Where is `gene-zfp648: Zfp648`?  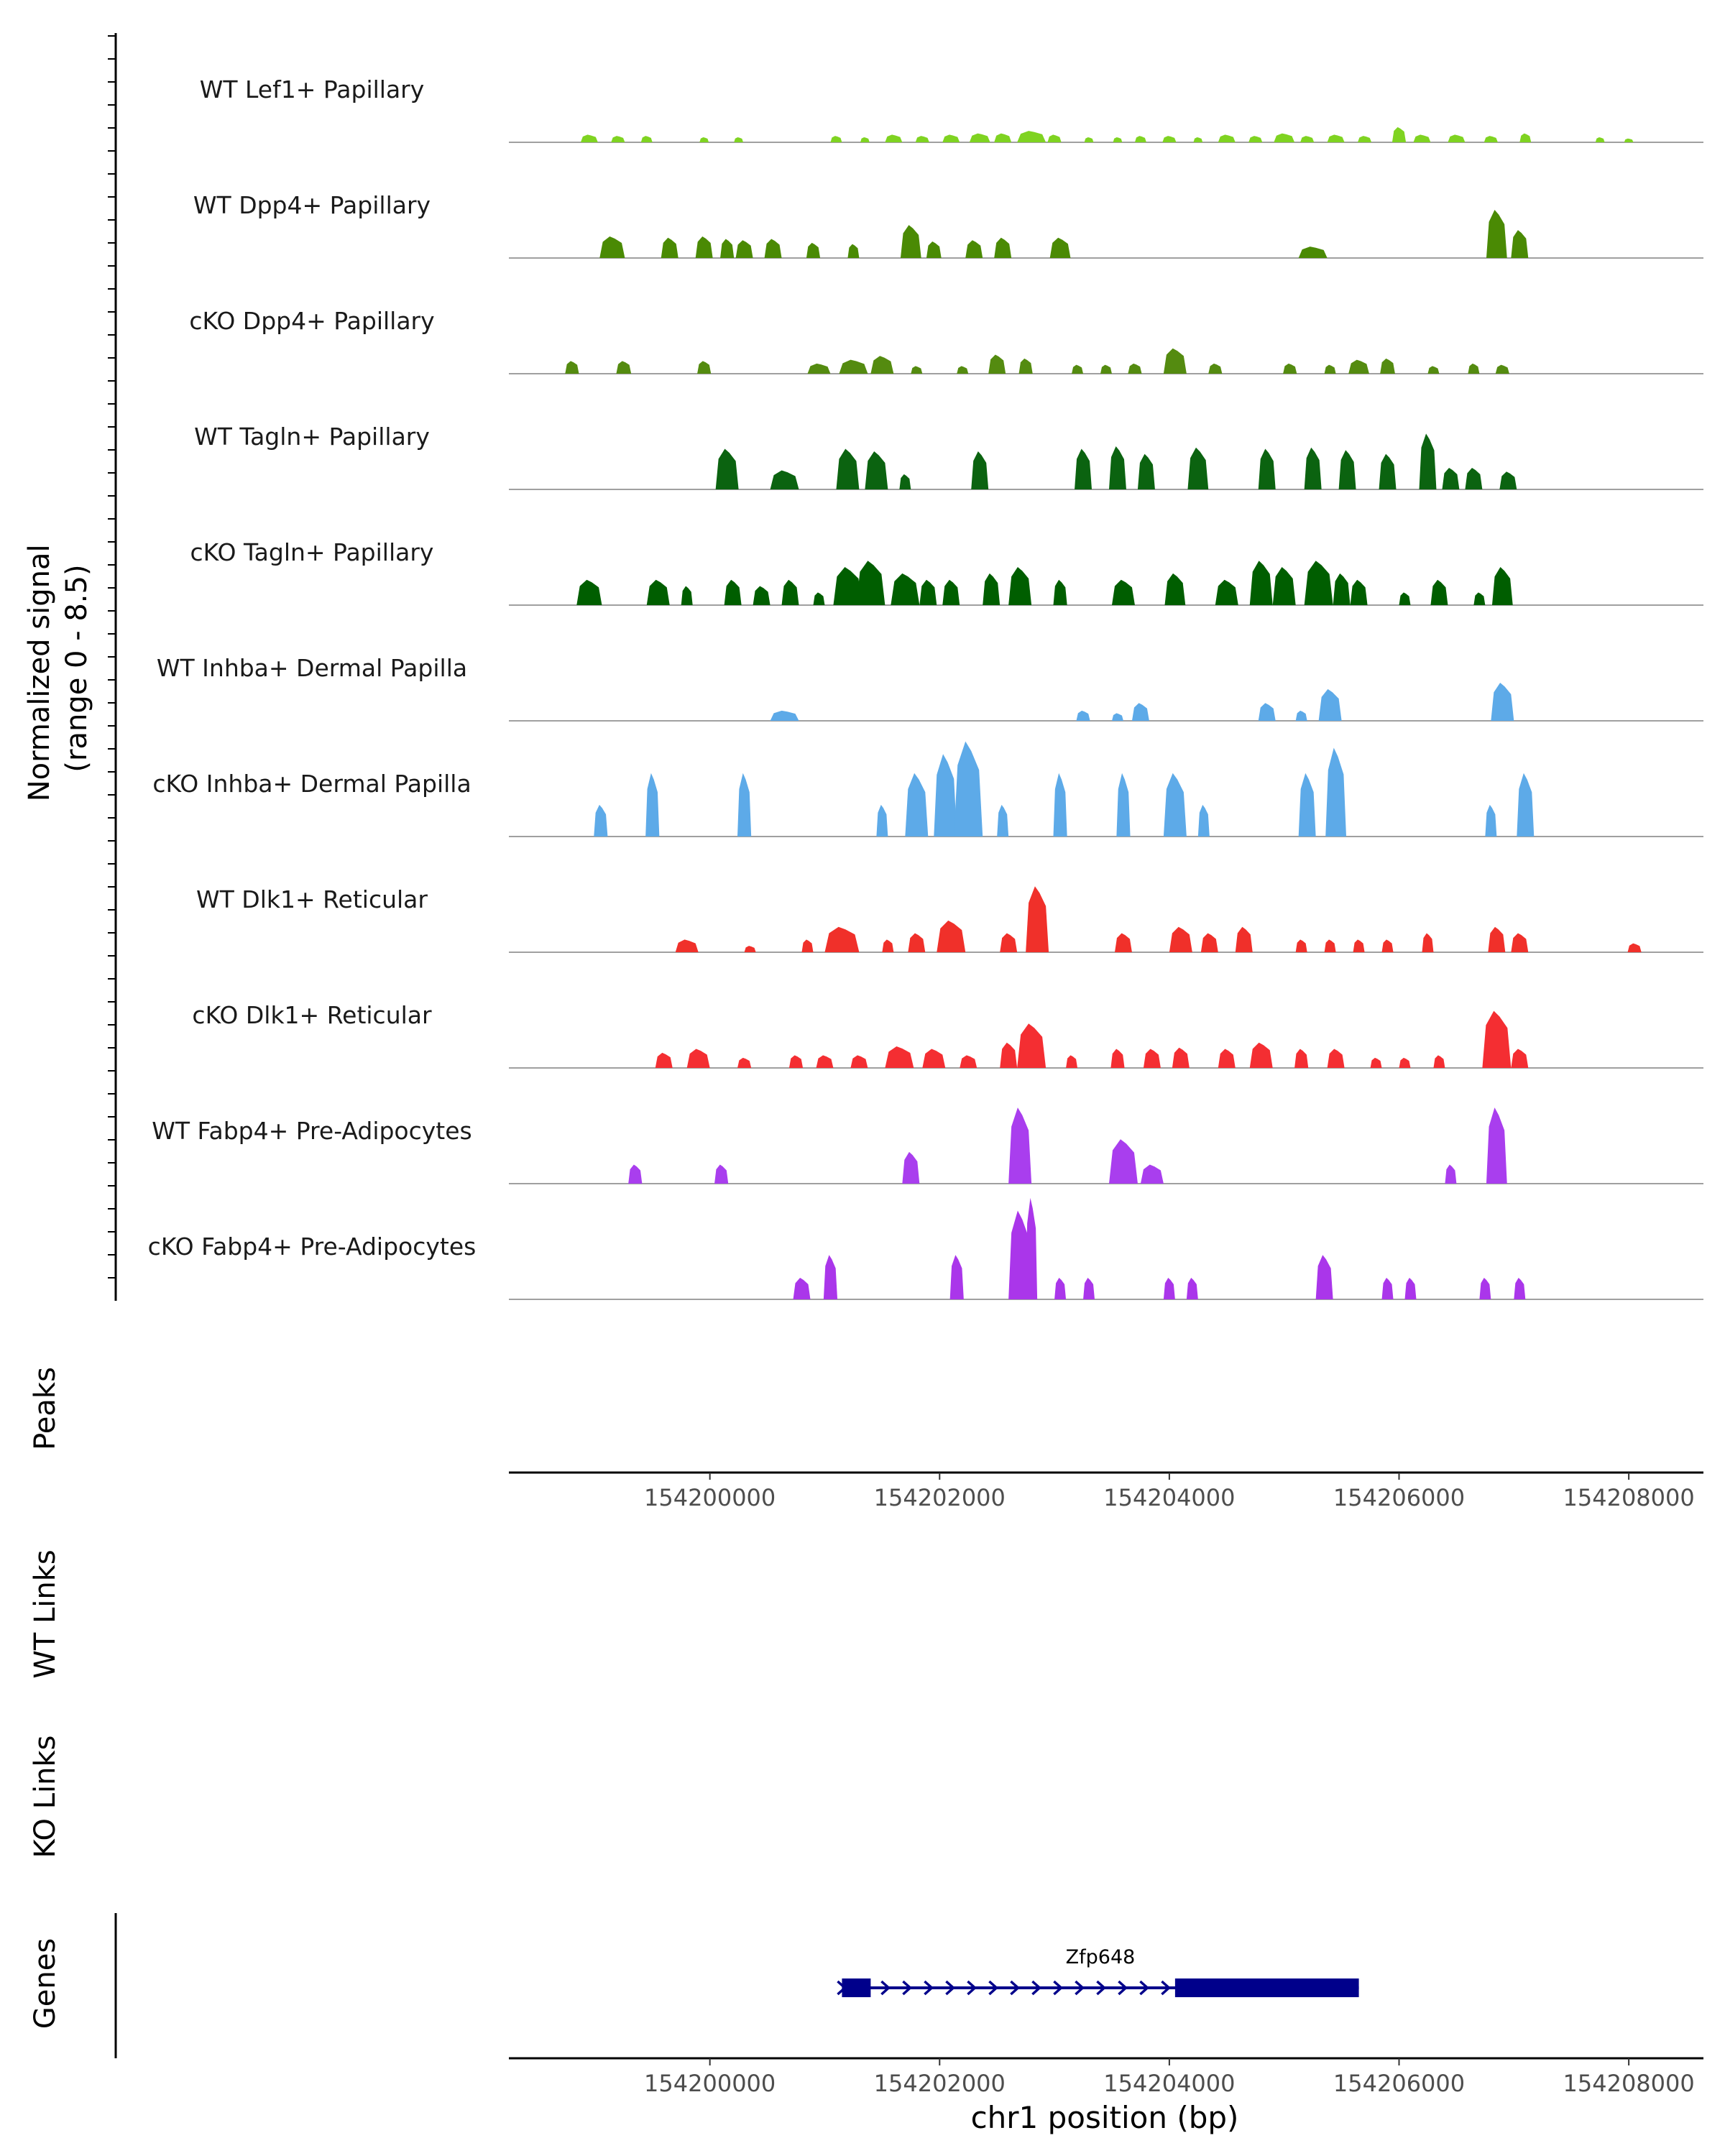
gene-zfp648: Zfp648 is located at coordinates (1098, 1971).